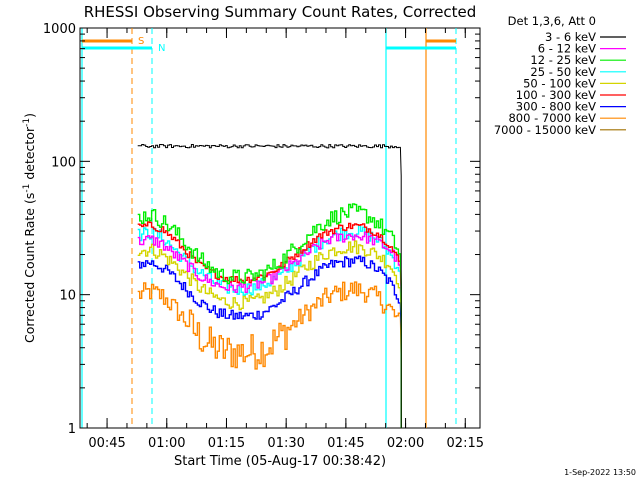 This screenshot has width=640, height=480. I want to click on x-tick-label: 01:45, so click(345, 443).